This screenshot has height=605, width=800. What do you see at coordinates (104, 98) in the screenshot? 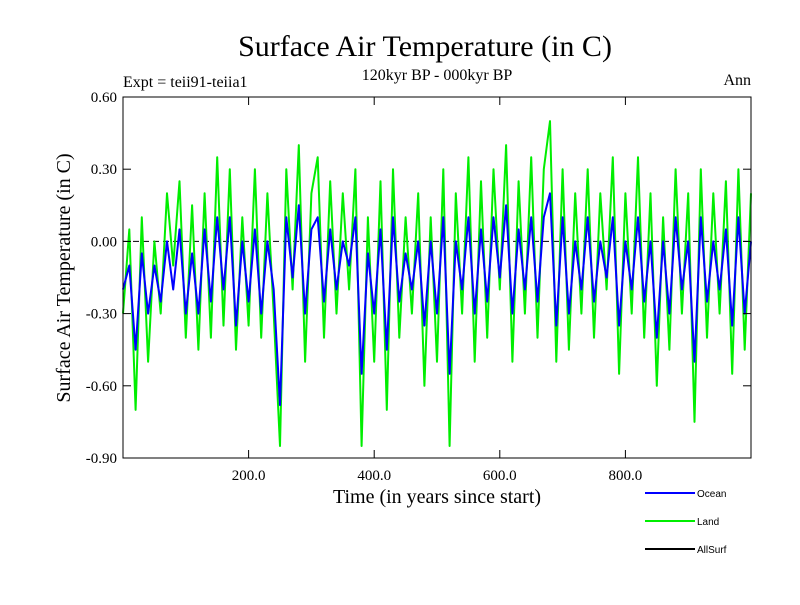
I see `y-tick-label: 0.60` at bounding box center [104, 98].